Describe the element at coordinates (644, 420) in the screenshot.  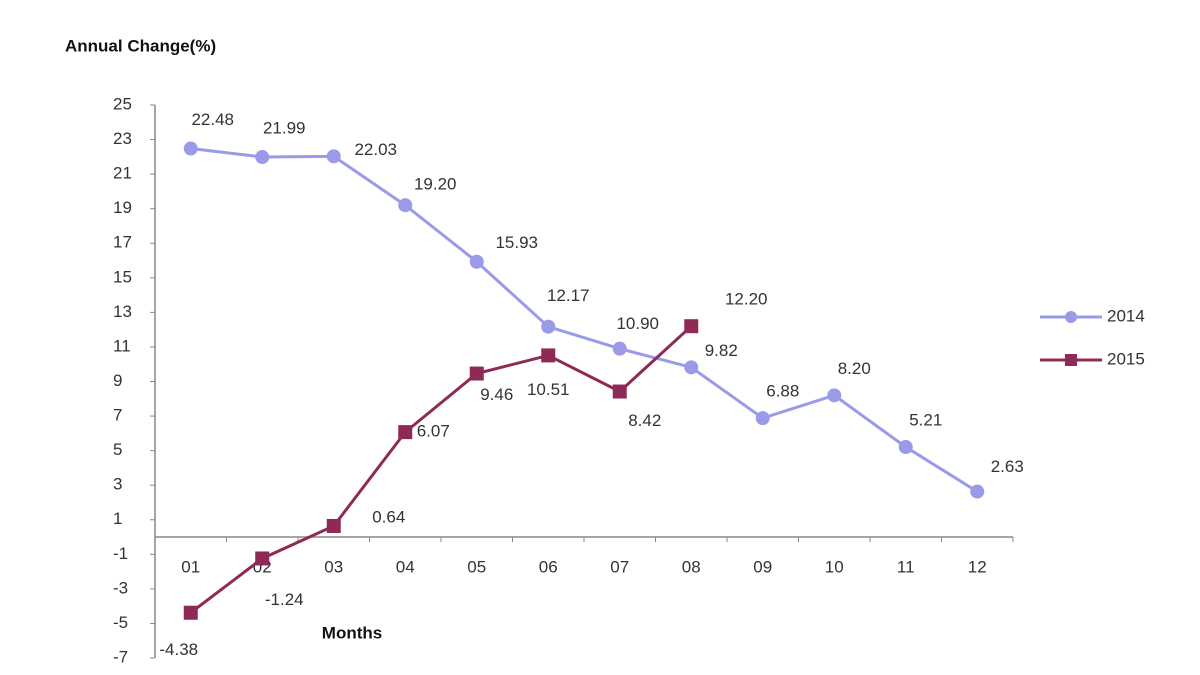
I see `data-label: 8.42` at that location.